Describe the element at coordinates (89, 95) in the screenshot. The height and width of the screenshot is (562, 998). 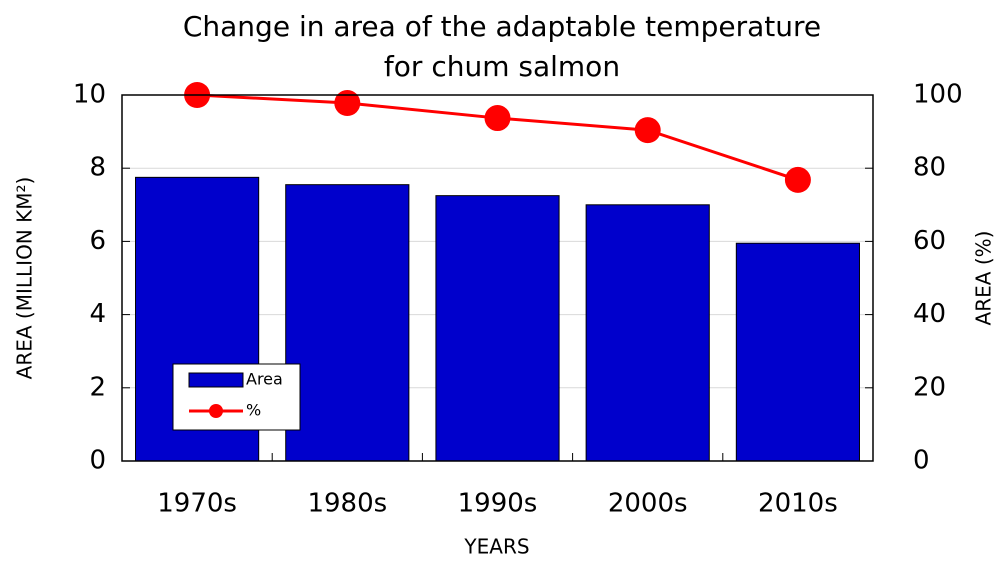
I see `y-tick-label: 10` at that location.